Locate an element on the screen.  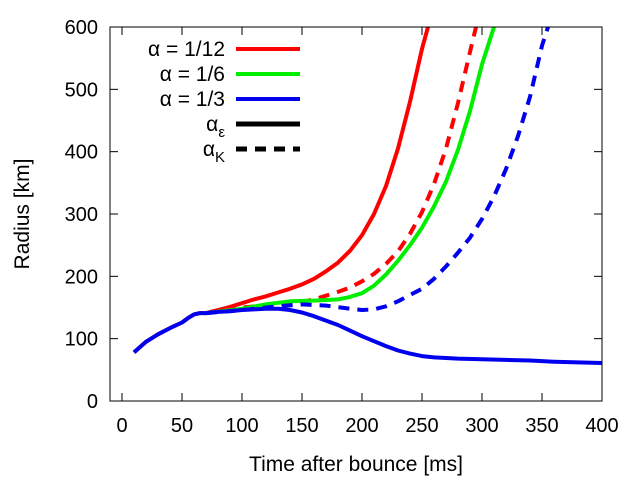
legend-label-alpha-kappa: αK is located at coordinates (214, 152).